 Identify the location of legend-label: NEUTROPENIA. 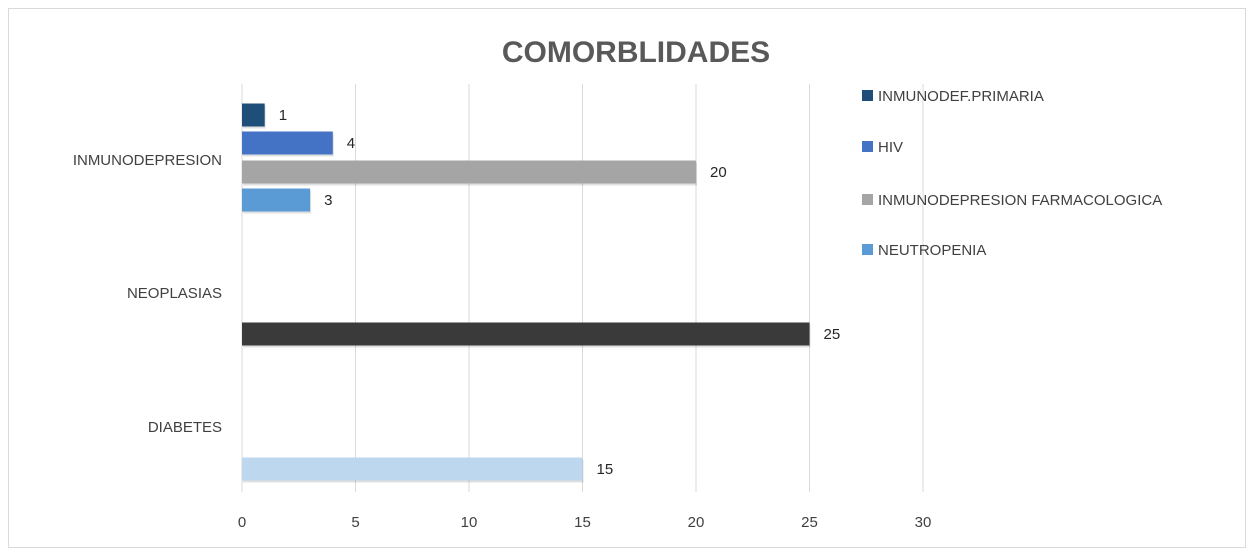
(932, 250).